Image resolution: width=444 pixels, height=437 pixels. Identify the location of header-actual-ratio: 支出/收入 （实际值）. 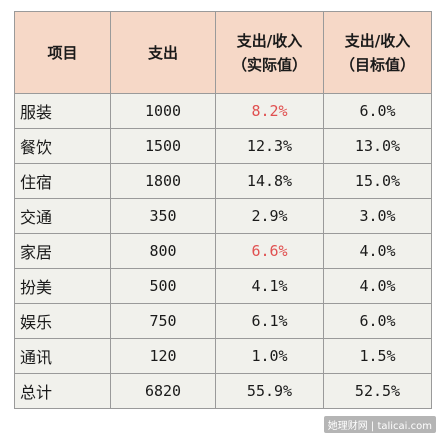
(269, 52).